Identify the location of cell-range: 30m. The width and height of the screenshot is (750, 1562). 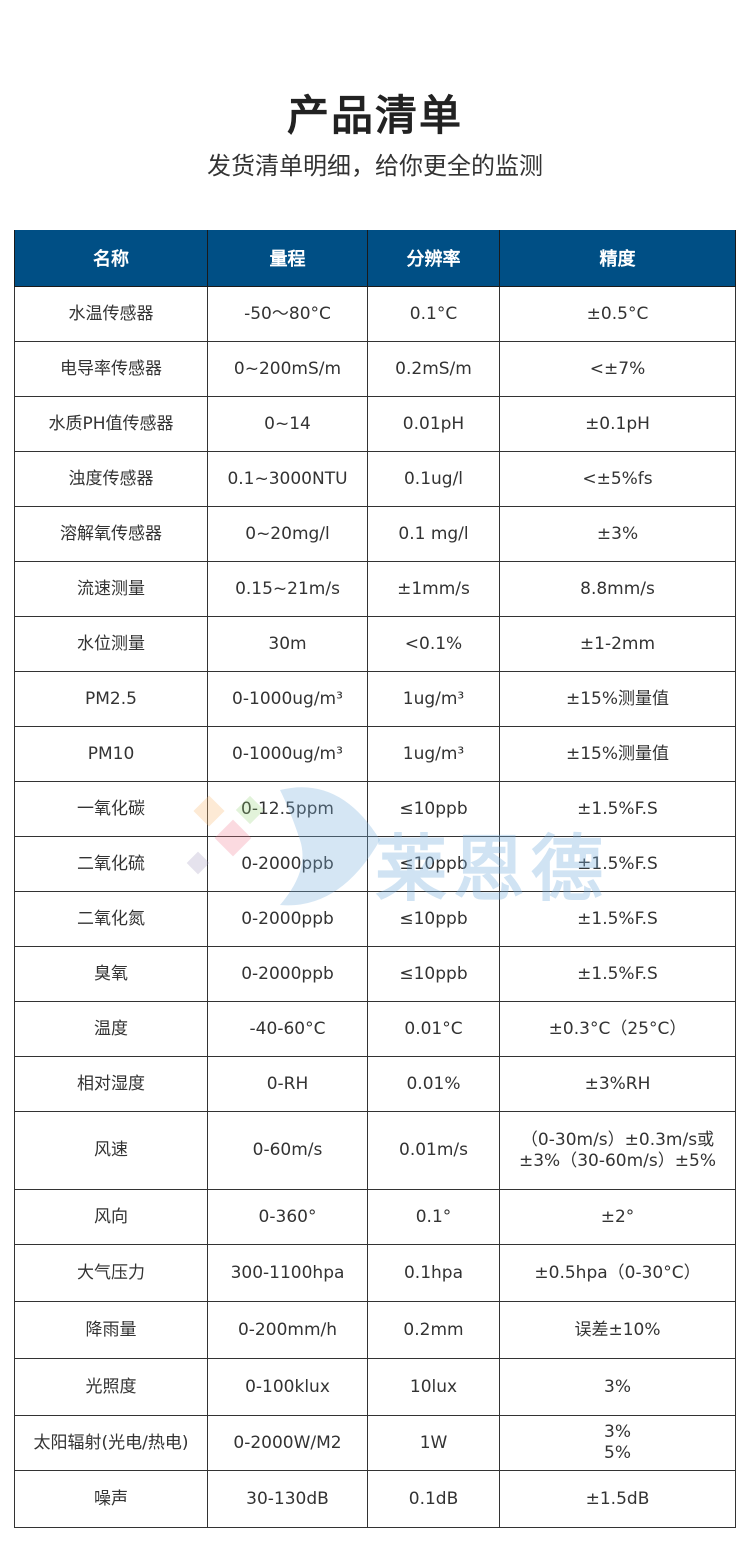
(287, 644).